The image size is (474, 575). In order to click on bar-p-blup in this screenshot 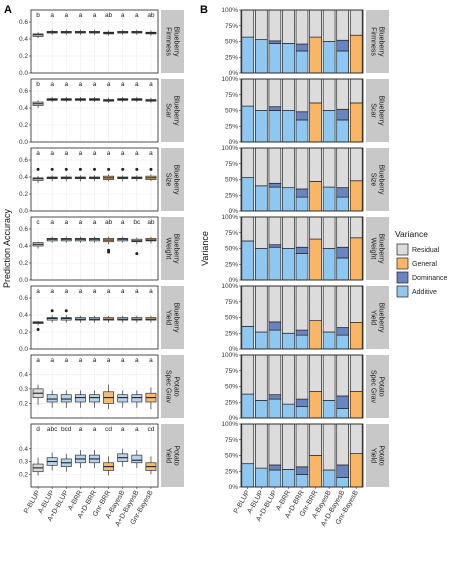, I will do `click(248, 248)`.